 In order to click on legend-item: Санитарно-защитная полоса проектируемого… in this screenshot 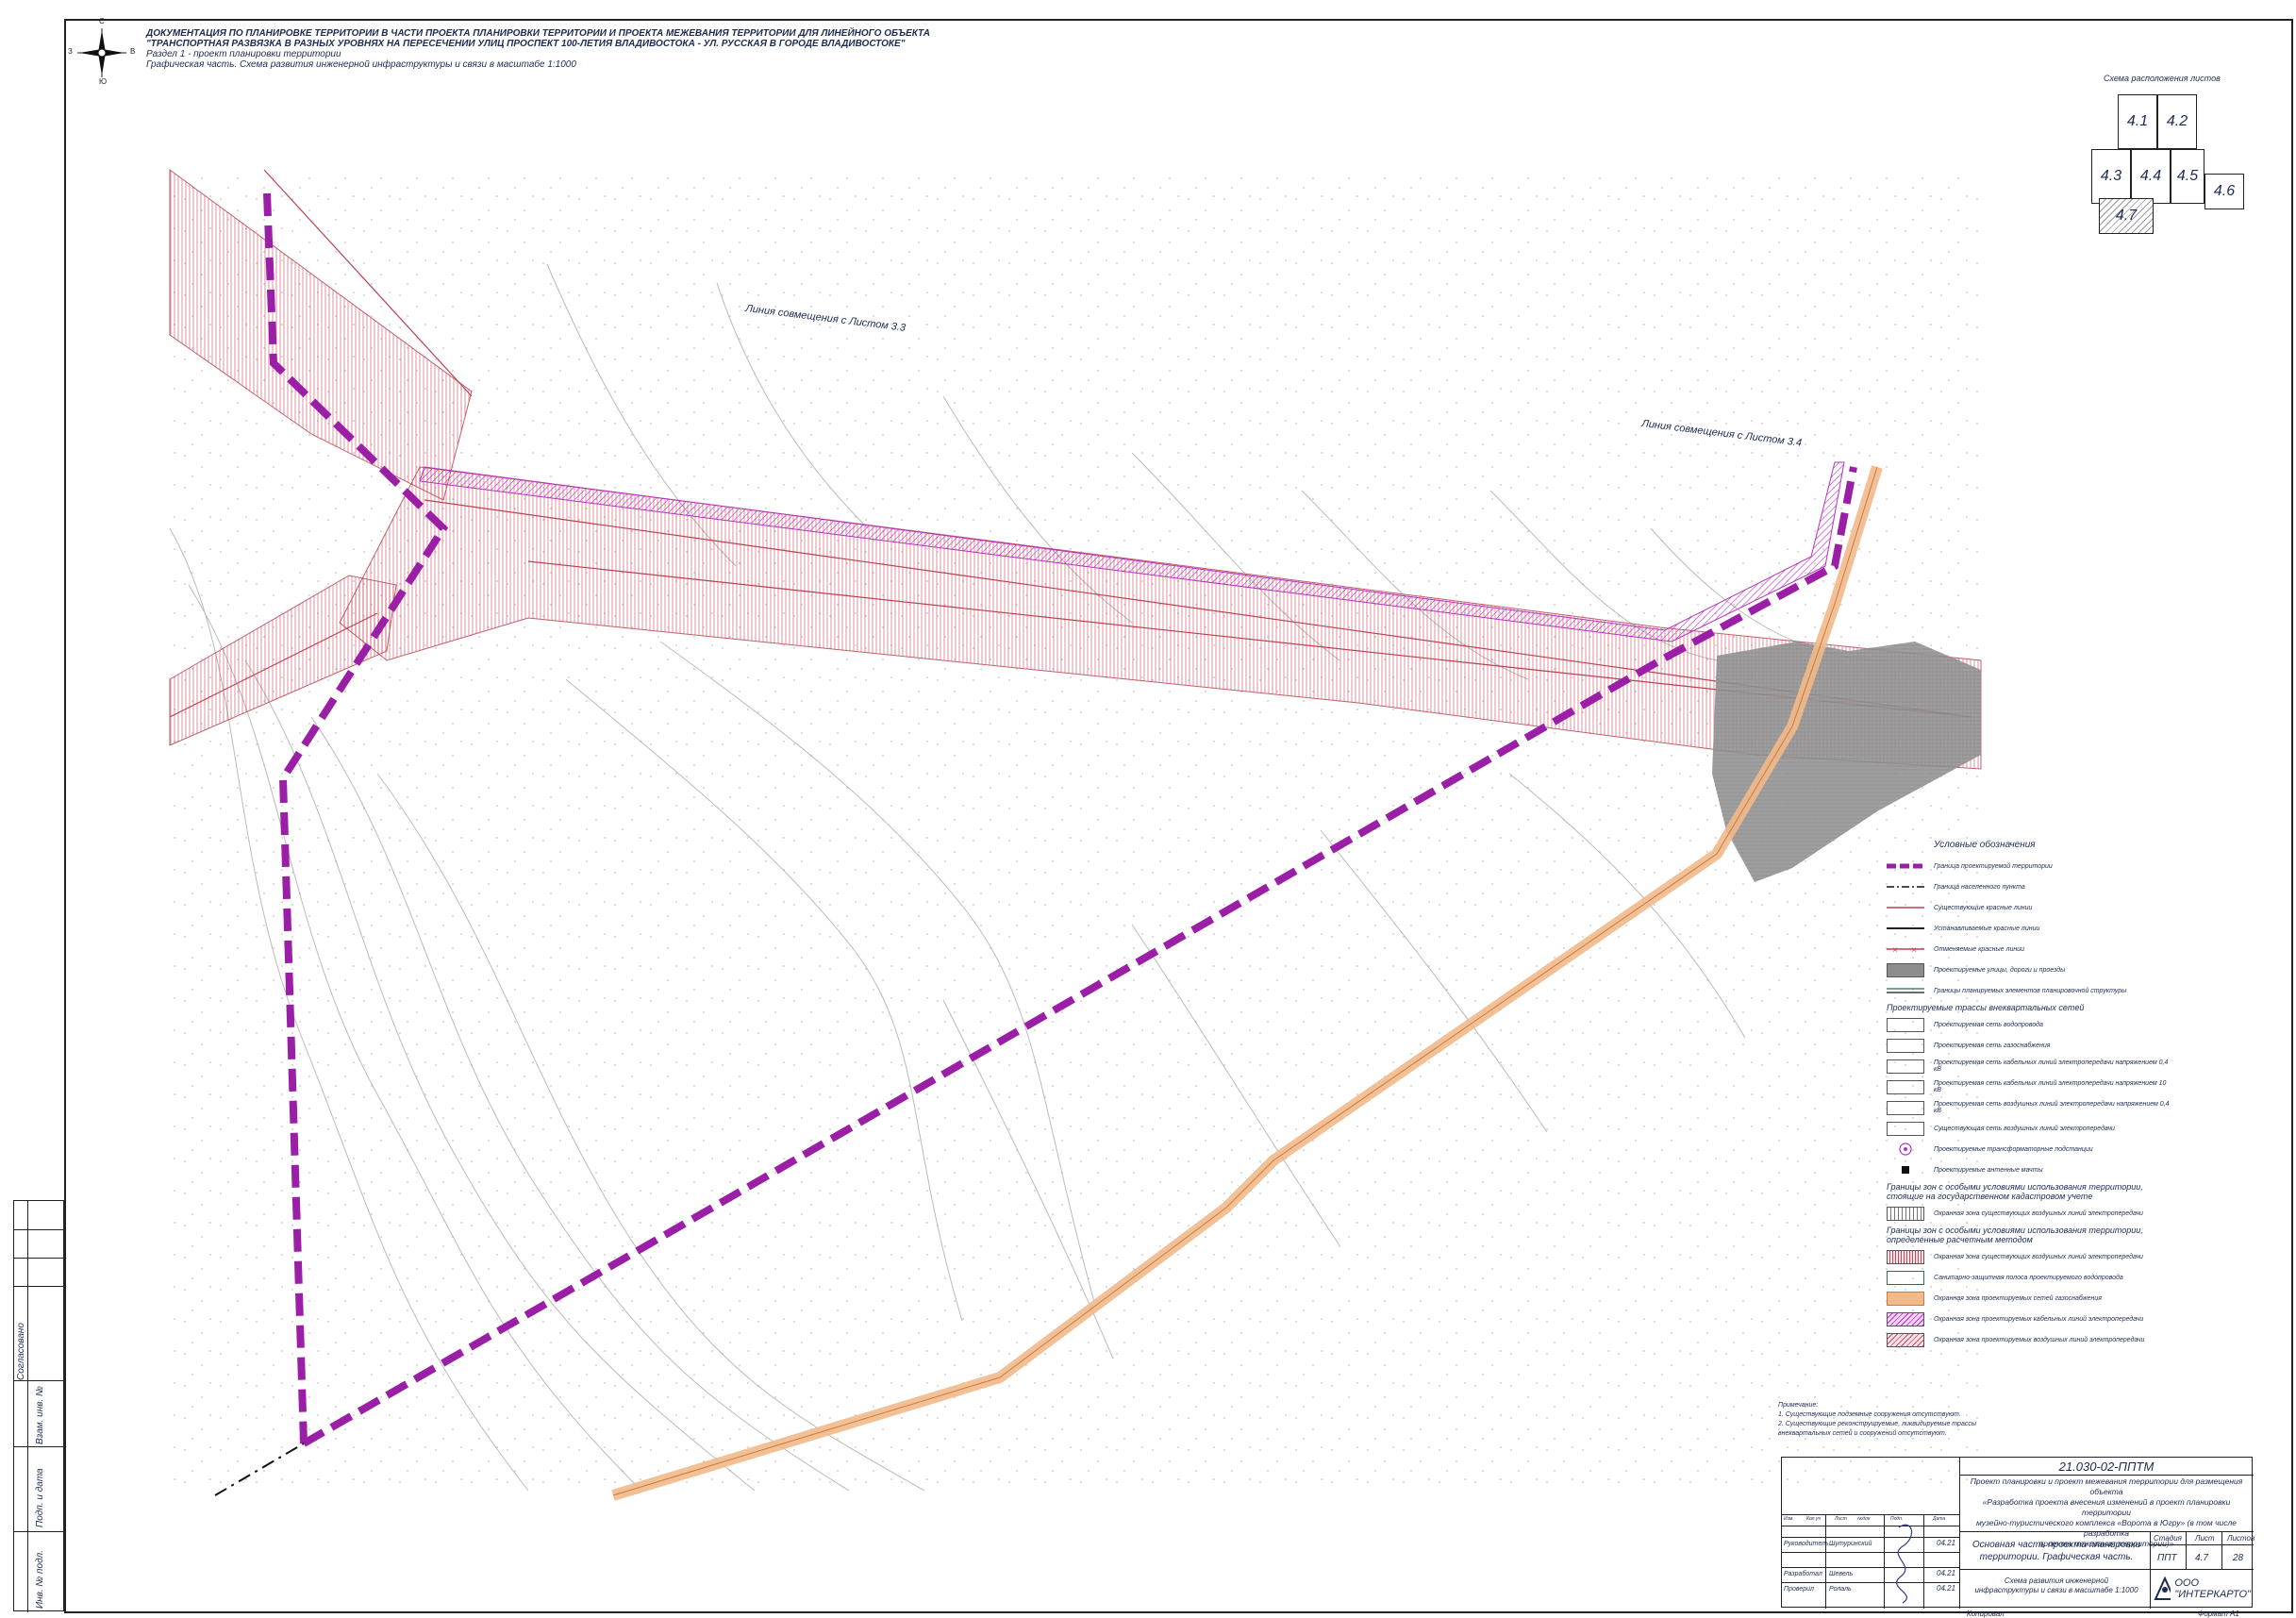, I will do `click(2028, 1277)`.